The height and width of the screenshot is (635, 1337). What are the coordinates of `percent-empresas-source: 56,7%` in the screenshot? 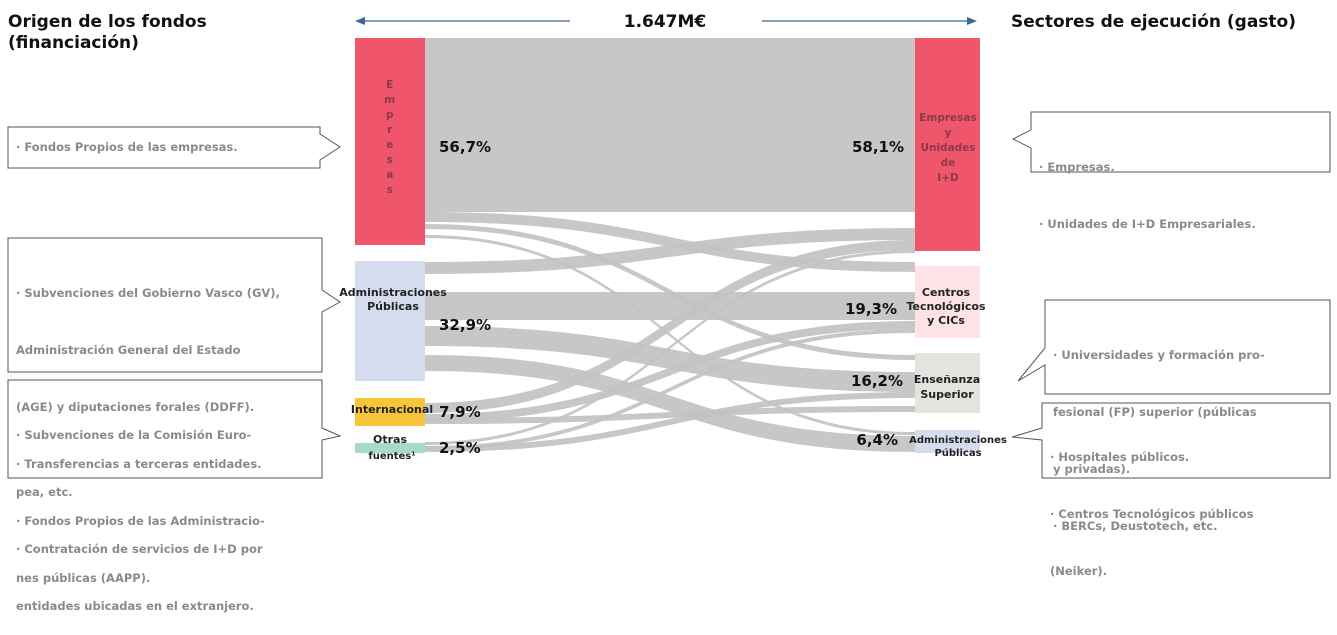 It's located at (465, 147).